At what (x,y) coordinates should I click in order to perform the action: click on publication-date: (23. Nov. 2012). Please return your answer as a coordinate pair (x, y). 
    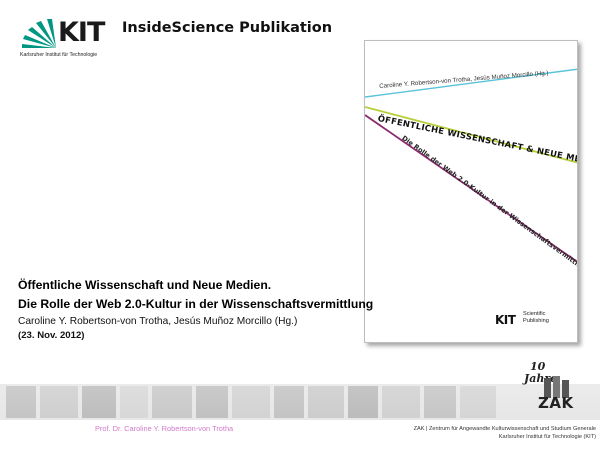
    Looking at the image, I should click on (51, 335).